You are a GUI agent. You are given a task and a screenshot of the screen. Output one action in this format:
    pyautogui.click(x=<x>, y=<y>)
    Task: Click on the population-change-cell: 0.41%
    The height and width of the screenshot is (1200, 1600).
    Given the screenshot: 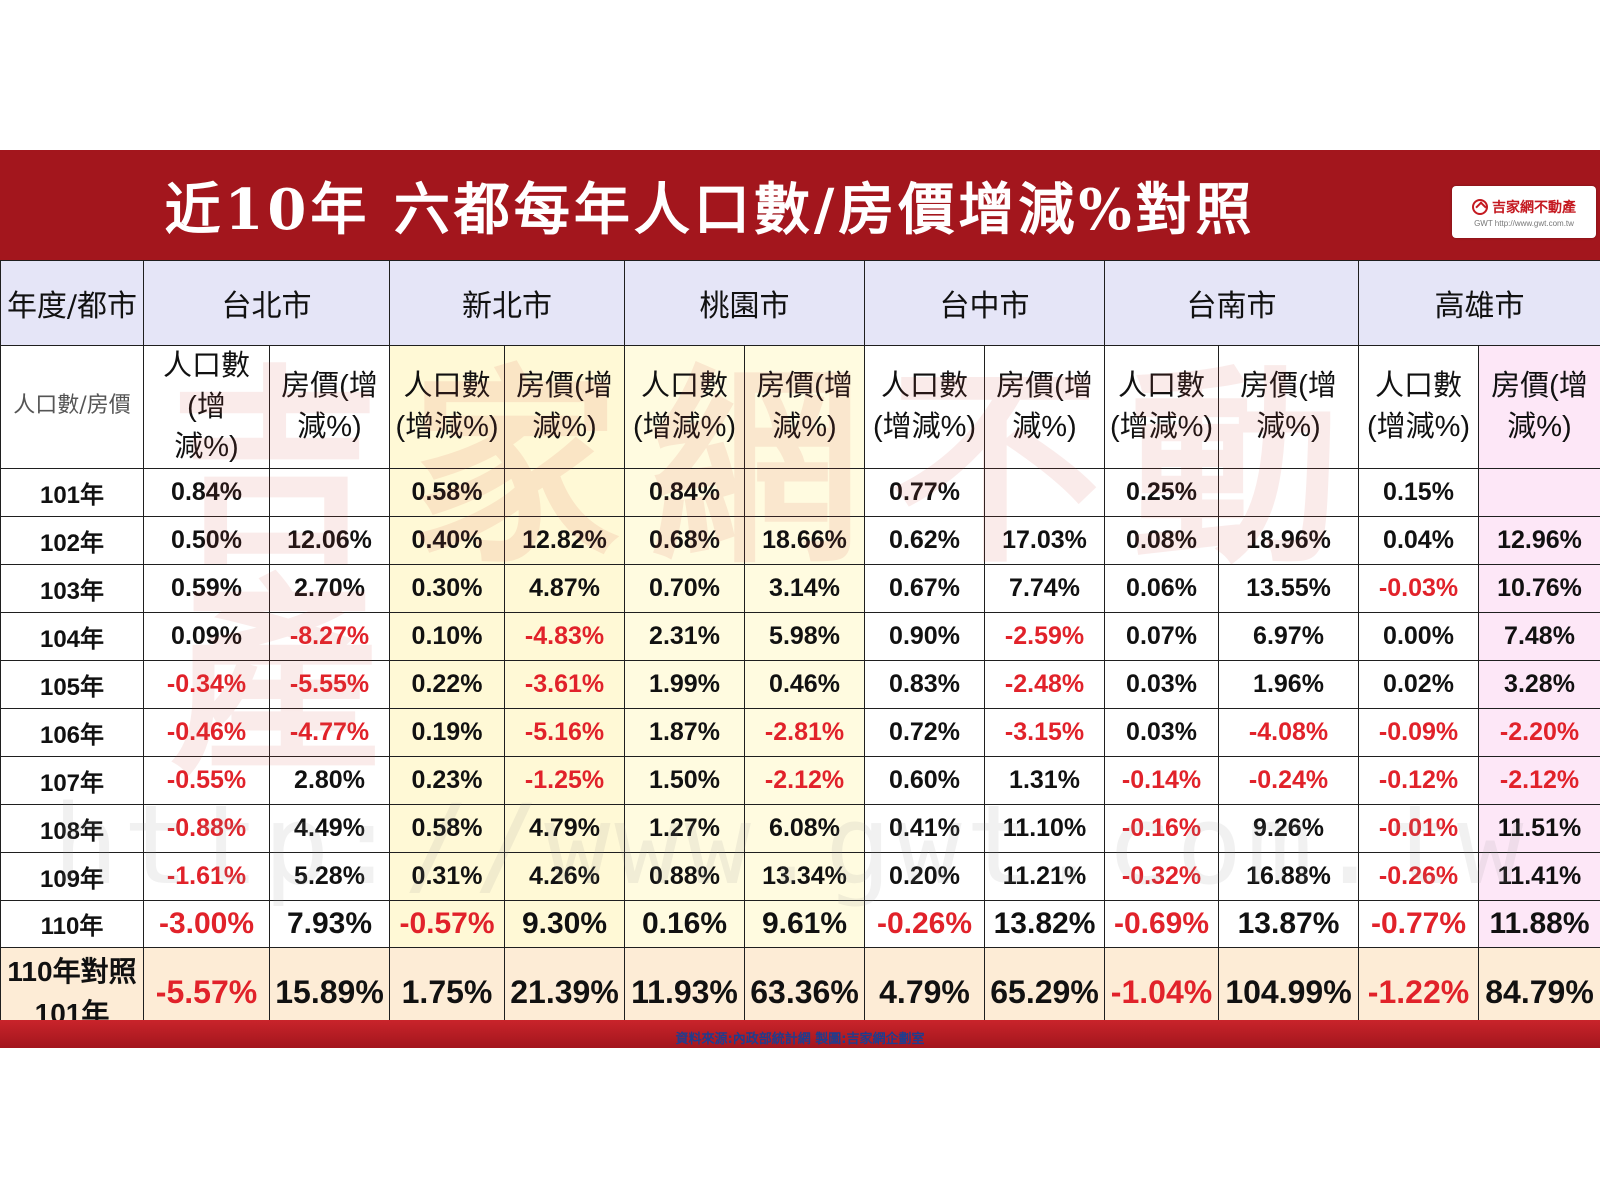 What is the action you would take?
    pyautogui.click(x=924, y=828)
    